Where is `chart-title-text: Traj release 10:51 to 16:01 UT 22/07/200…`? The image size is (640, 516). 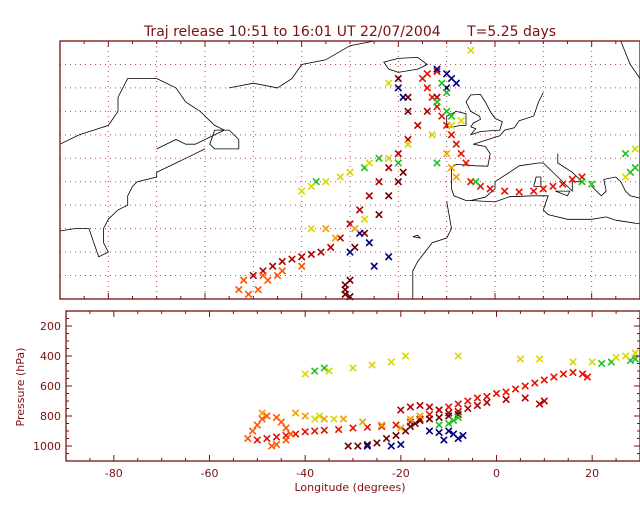
chart-title-text: Traj release 10:51 to 16:01 UT 22/07/200… is located at coordinates (292, 32).